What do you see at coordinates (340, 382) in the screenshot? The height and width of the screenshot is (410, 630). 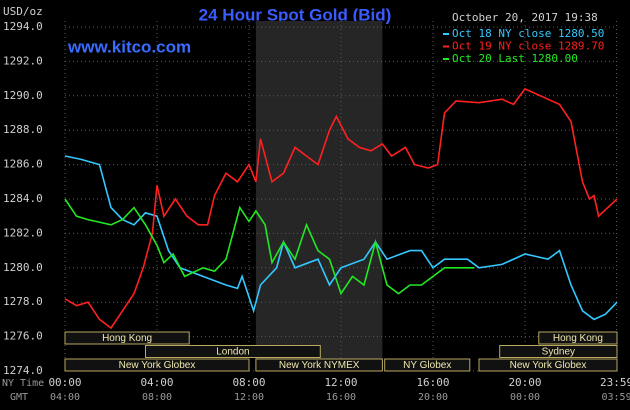 I see `x-tick-label: 12:00` at bounding box center [340, 382].